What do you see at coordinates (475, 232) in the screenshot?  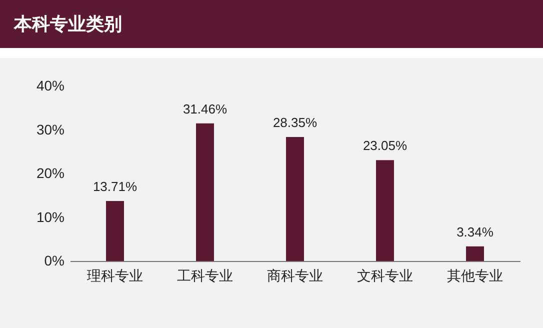 I see `data-label: 3.34%` at bounding box center [475, 232].